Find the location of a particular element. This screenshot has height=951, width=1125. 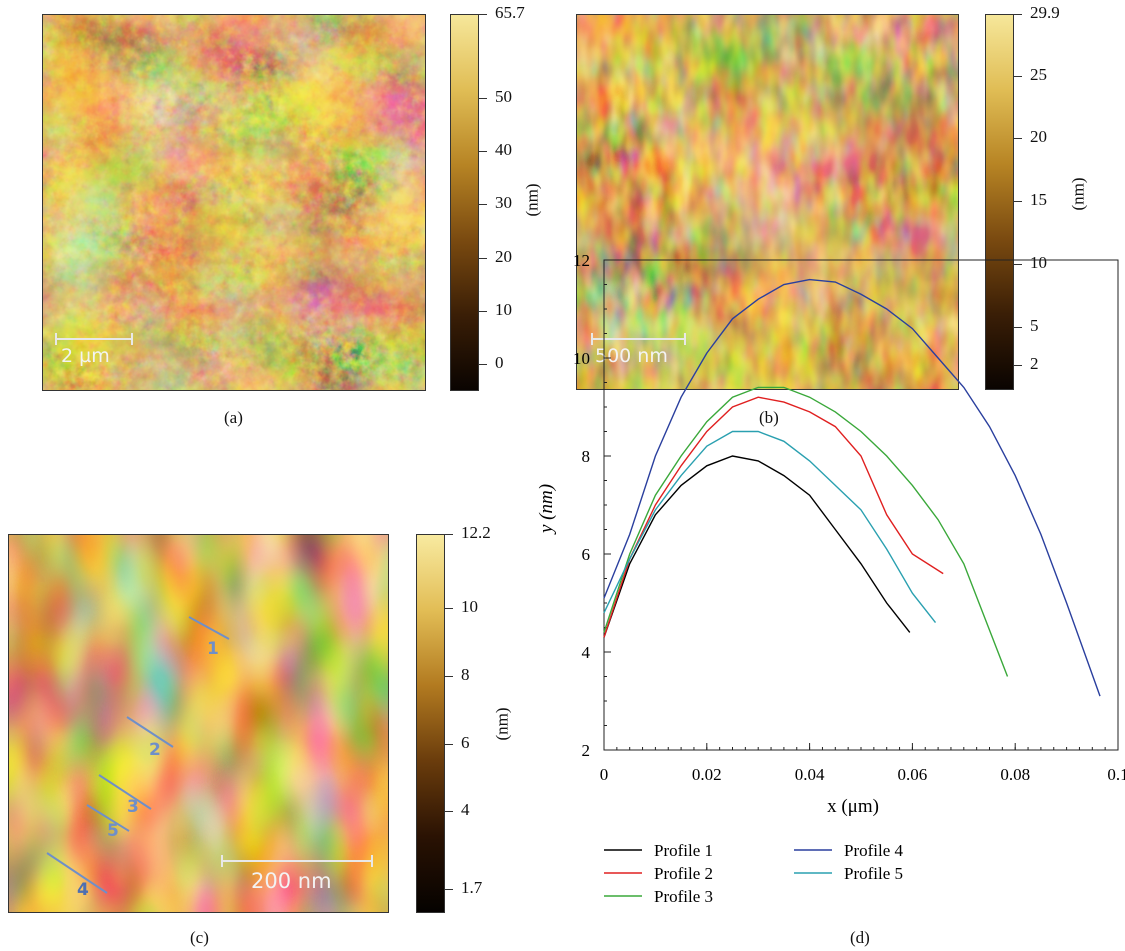

colorbar-a-tick-label: 20 is located at coordinates (503, 256).